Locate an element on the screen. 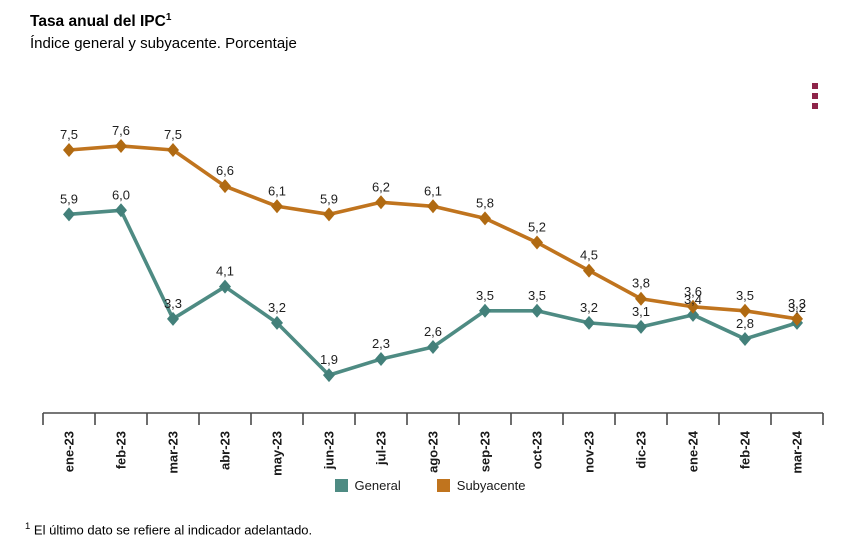 The width and height of the screenshot is (860, 553). value-label-subyacente-ene-23: 7,5 is located at coordinates (69, 134).